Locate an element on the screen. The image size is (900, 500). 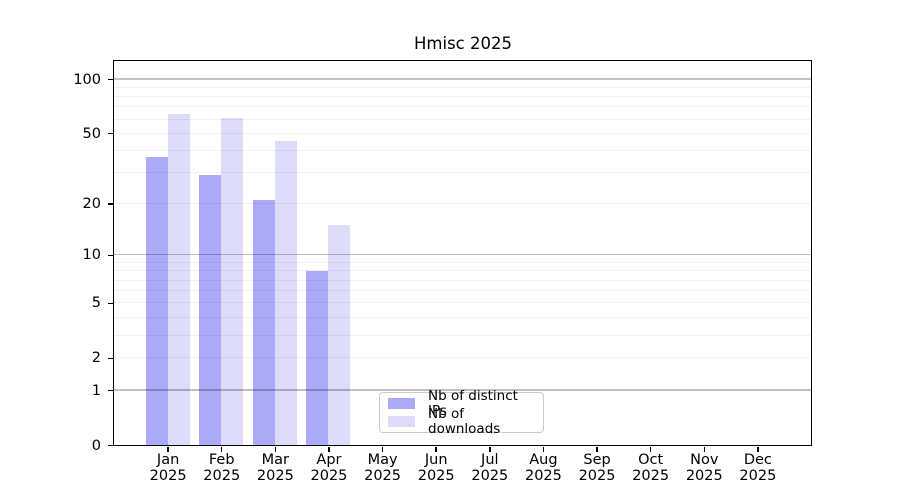
x-tick-label-may: May 2025 is located at coordinates (383, 468).